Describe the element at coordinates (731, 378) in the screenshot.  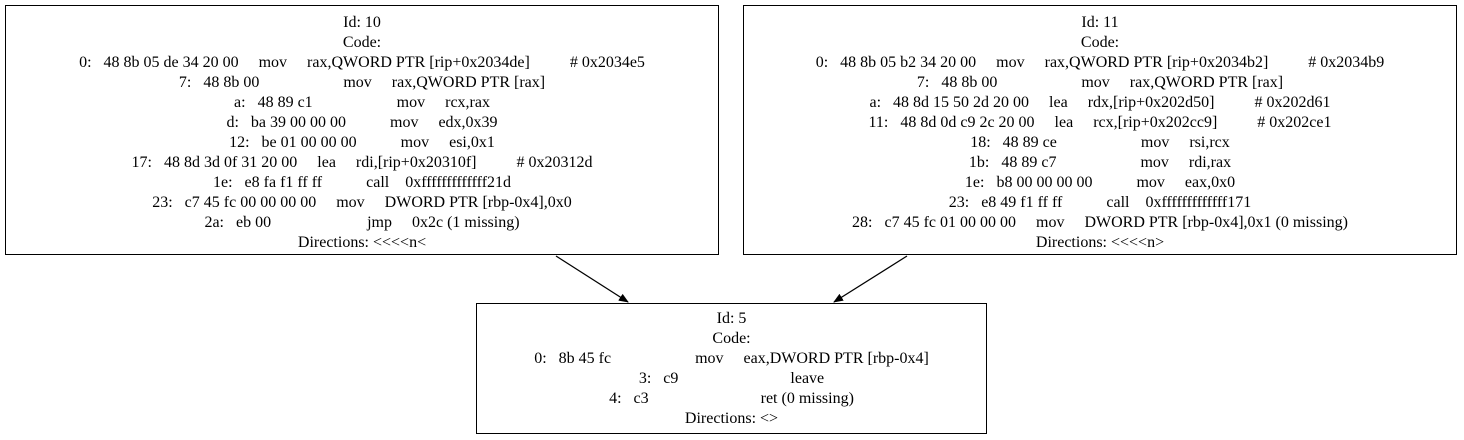
I see `code-line: 3: c9 leave` at that location.